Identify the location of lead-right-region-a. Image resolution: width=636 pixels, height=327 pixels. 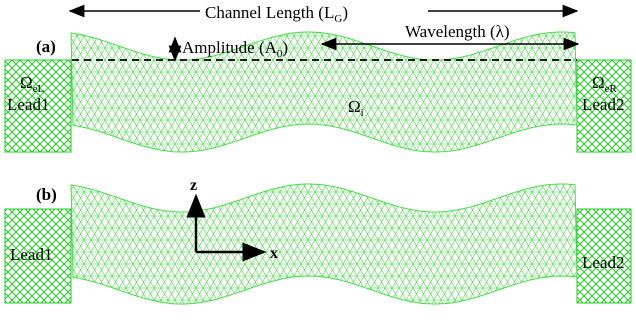
(604, 106).